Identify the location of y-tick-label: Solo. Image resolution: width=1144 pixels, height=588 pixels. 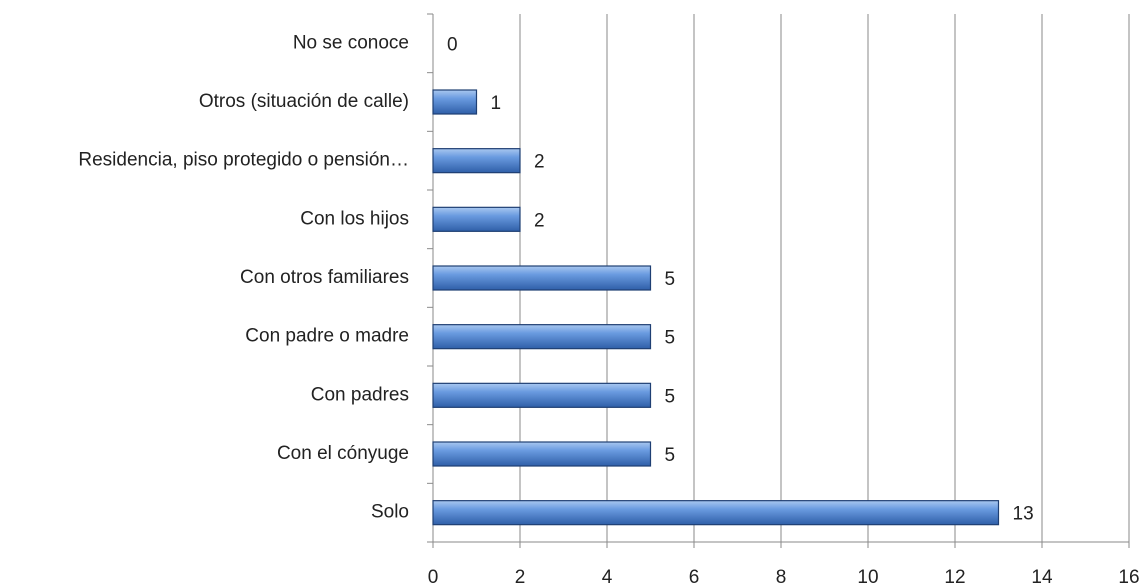
(390, 512).